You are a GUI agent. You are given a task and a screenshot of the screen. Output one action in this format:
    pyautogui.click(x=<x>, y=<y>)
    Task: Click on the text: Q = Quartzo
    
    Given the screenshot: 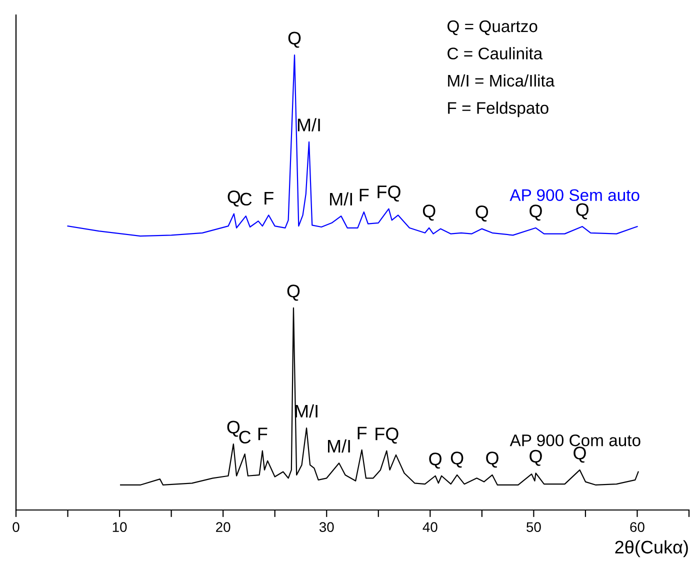 What is the action you would take?
    pyautogui.click(x=493, y=28)
    